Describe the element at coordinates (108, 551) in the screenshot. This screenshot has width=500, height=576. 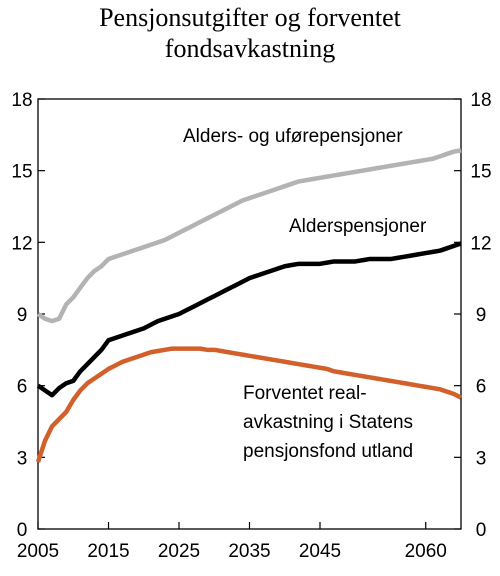
I see `x-tick-label: 2015` at that location.